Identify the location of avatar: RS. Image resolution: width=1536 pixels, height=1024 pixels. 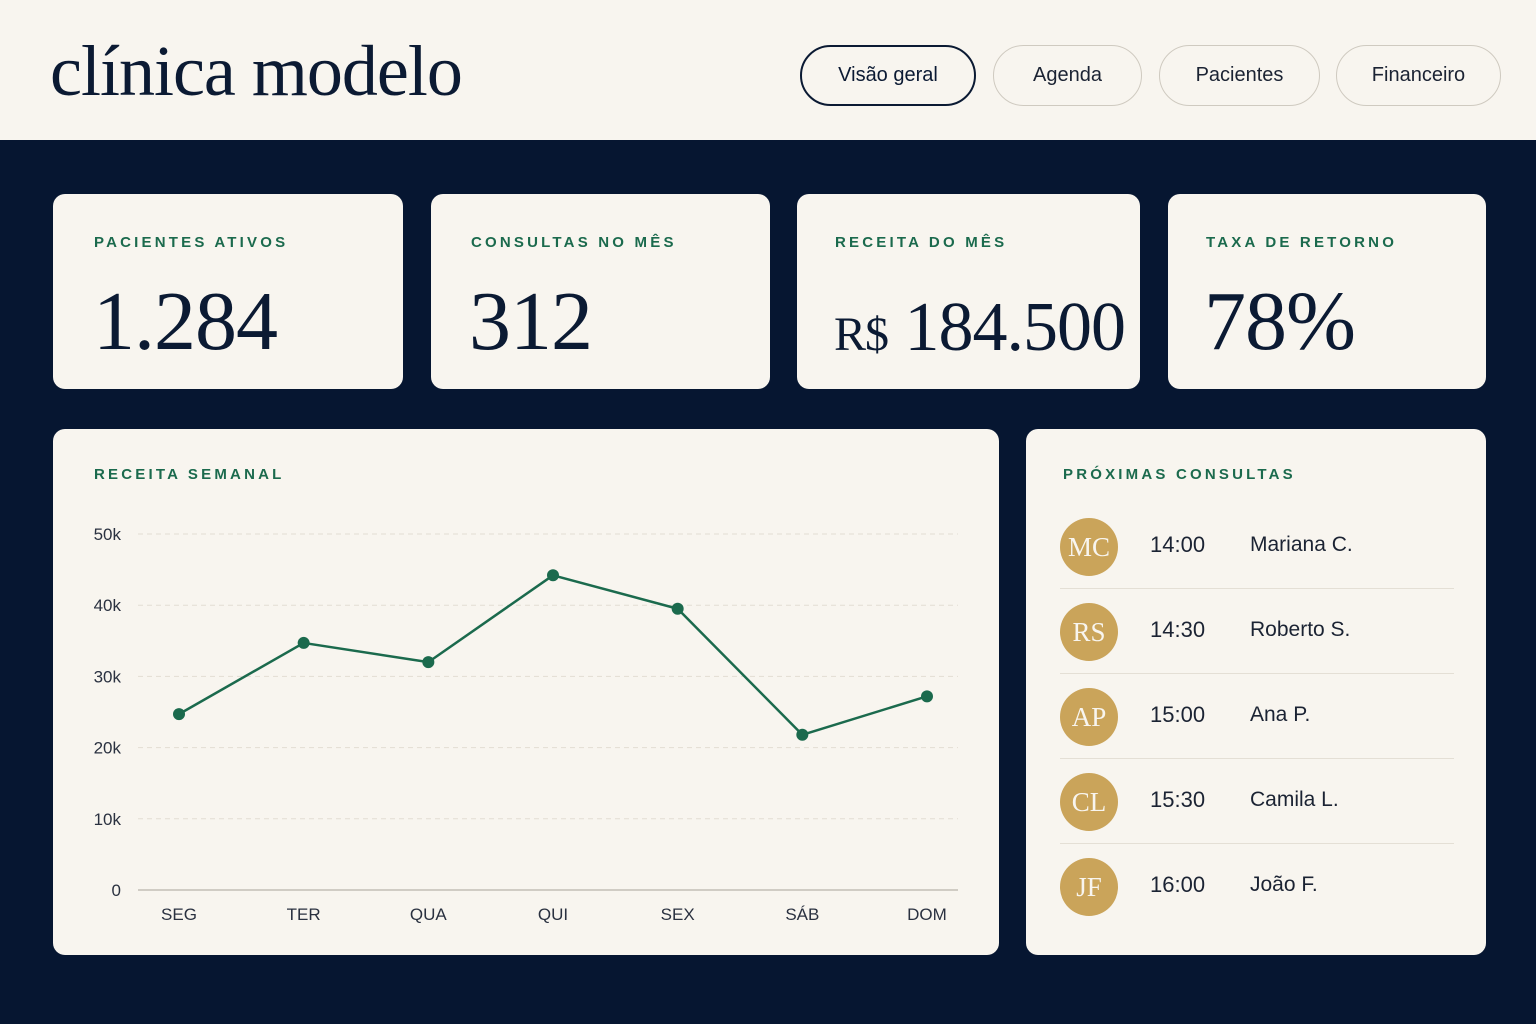
(1089, 632).